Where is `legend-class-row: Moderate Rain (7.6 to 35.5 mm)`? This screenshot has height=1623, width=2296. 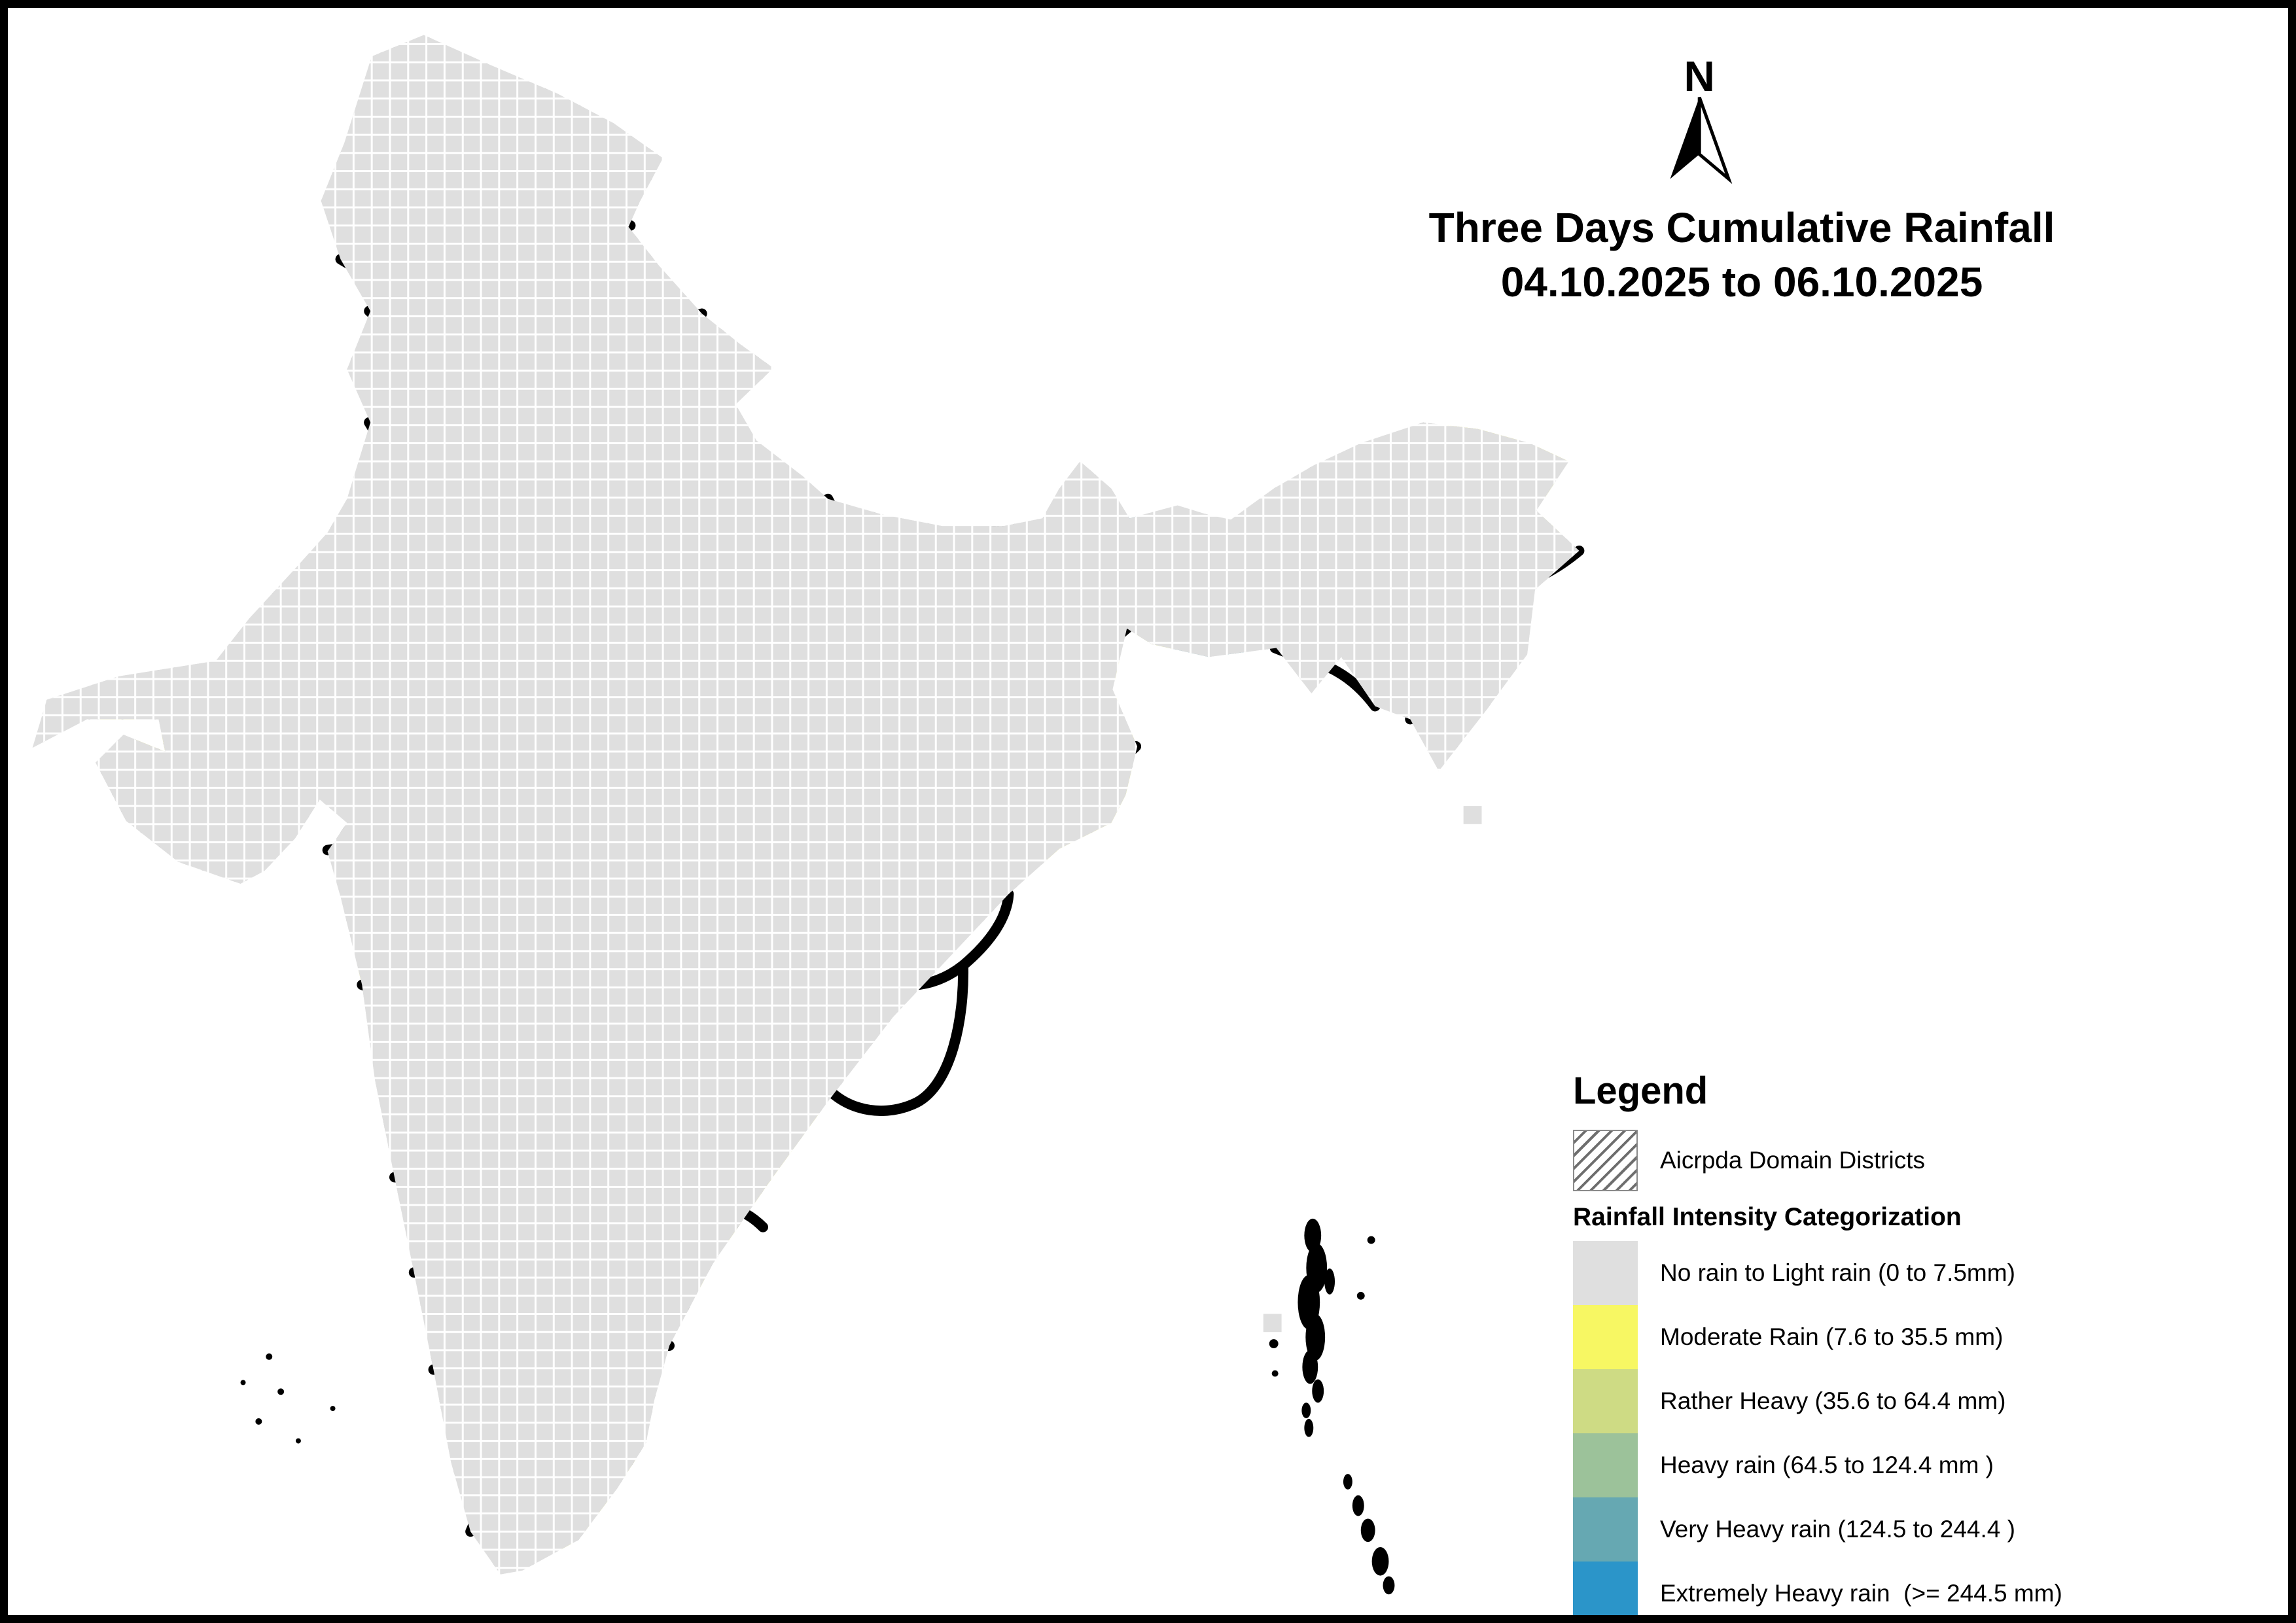 legend-class-row: Moderate Rain (7.6 to 35.5 mm) is located at coordinates (1930, 1337).